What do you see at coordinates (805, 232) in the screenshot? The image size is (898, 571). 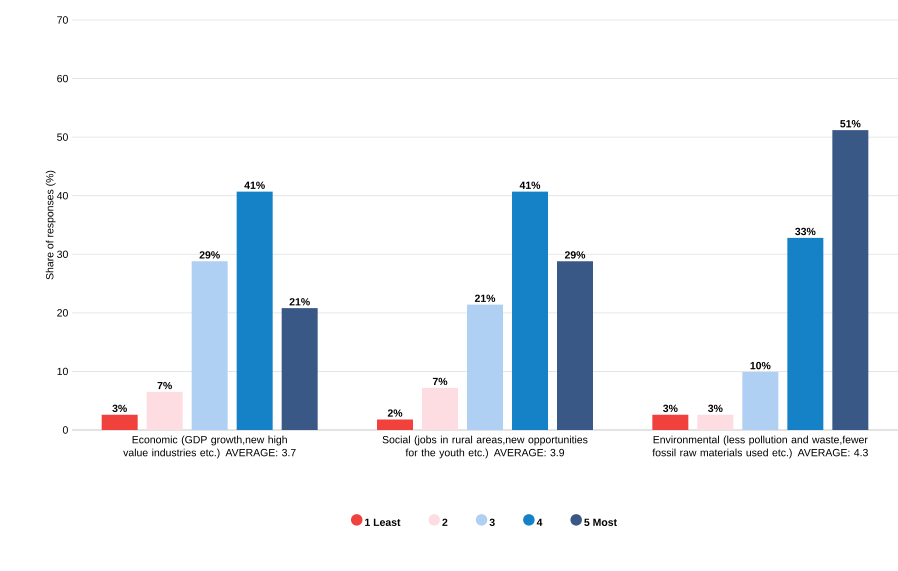 I see `data-label: 33%` at bounding box center [805, 232].